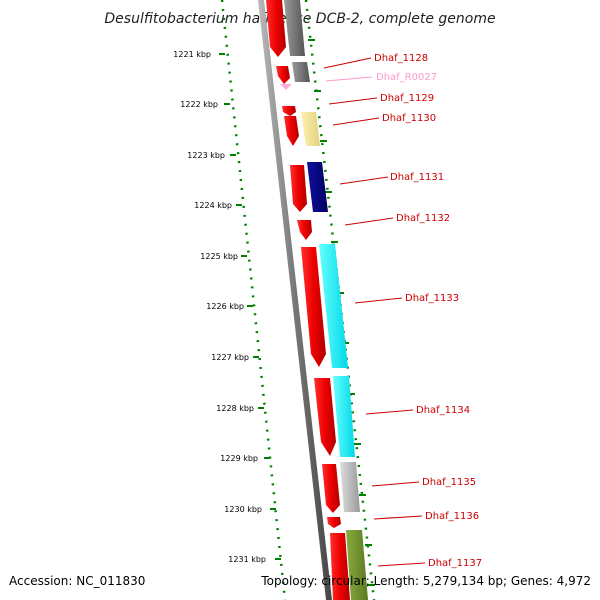  Describe the element at coordinates (286, 87) in the screenshot. I see `rna-arrow` at that location.